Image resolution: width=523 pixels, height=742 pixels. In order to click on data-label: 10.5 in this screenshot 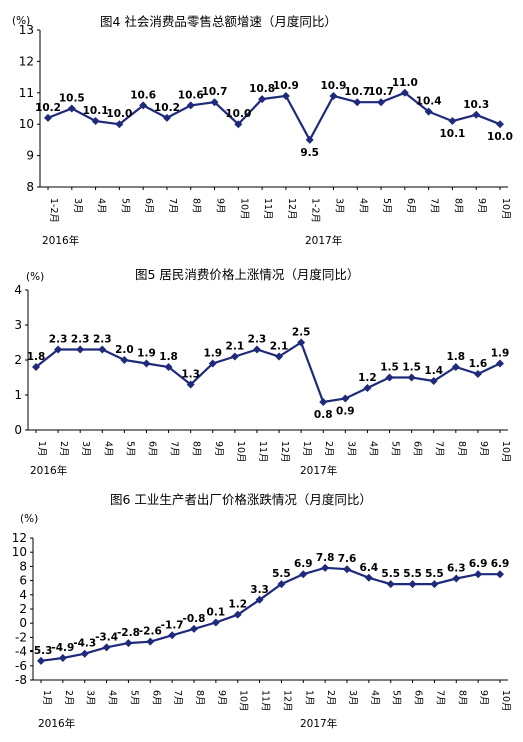, I will do `click(72, 99)`.